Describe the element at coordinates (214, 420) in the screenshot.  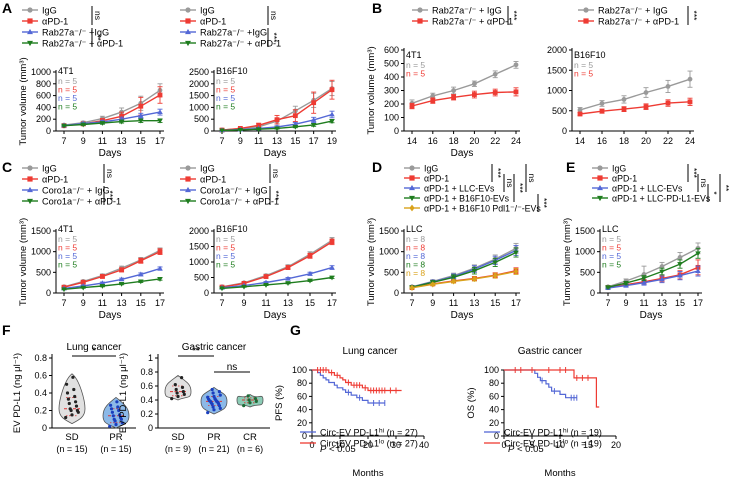
I see `violin-pr: PR(n = 21)` at that location.